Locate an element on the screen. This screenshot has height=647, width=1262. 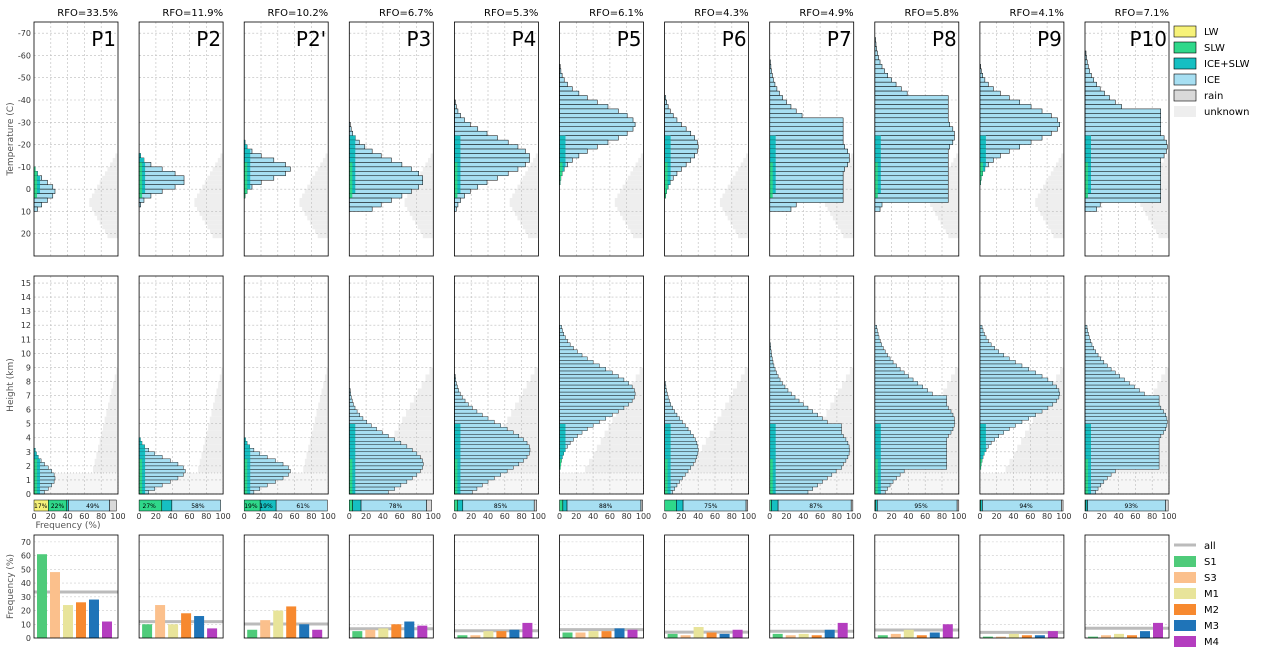
legend-label-M3: M3 is located at coordinates (1211, 626).